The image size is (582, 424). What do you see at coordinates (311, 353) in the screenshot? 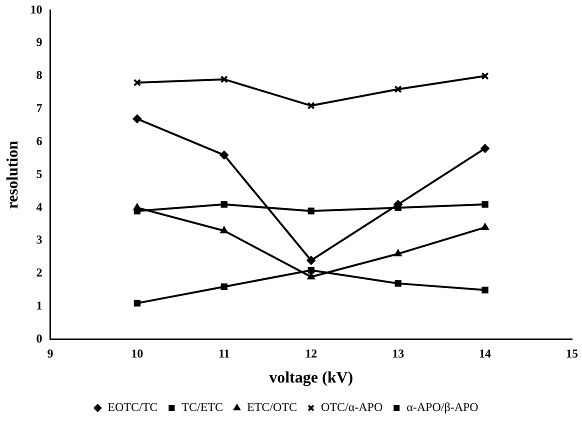
I see `x-tick-label: 12` at bounding box center [311, 353].